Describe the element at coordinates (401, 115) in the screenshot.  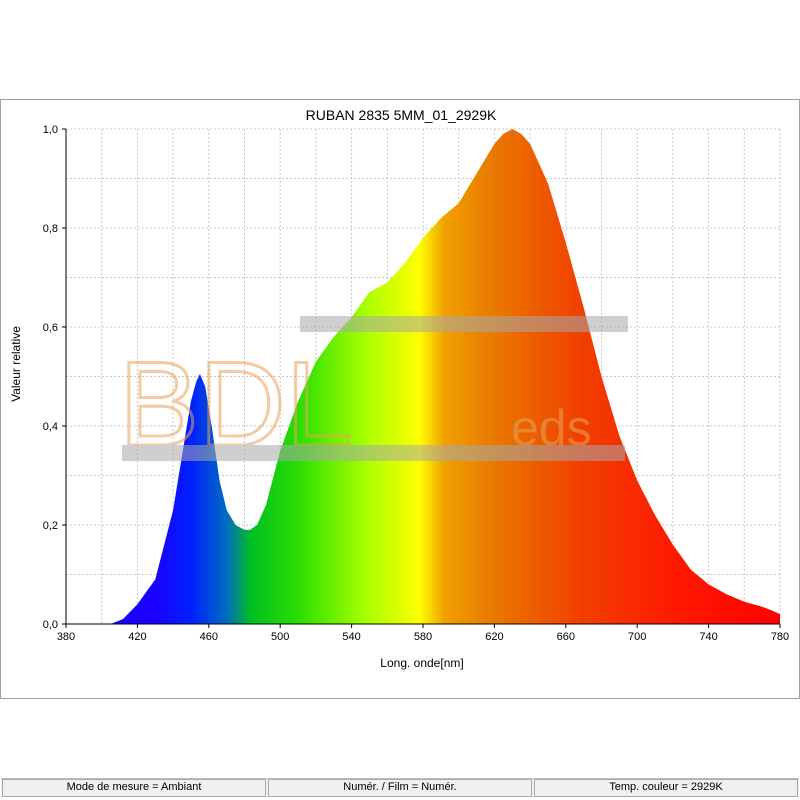
I see `chart-title: RUBAN 2835 5MM_01_2929K` at that location.